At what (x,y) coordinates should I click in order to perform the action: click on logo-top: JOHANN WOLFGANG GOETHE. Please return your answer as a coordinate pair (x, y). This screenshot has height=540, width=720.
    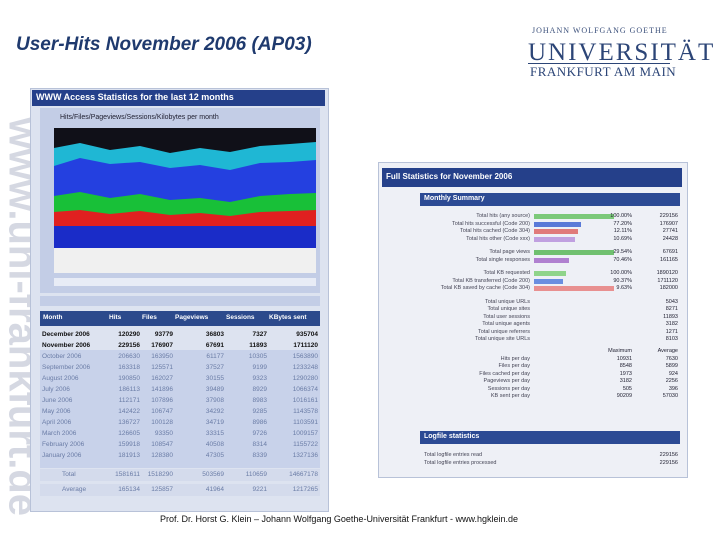
    Looking at the image, I should click on (600, 30).